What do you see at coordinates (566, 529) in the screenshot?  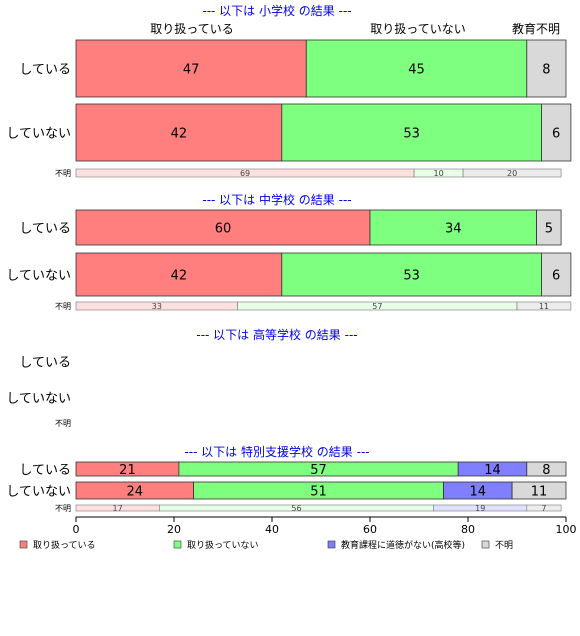 I see `x-tick-label: 100` at bounding box center [566, 529].